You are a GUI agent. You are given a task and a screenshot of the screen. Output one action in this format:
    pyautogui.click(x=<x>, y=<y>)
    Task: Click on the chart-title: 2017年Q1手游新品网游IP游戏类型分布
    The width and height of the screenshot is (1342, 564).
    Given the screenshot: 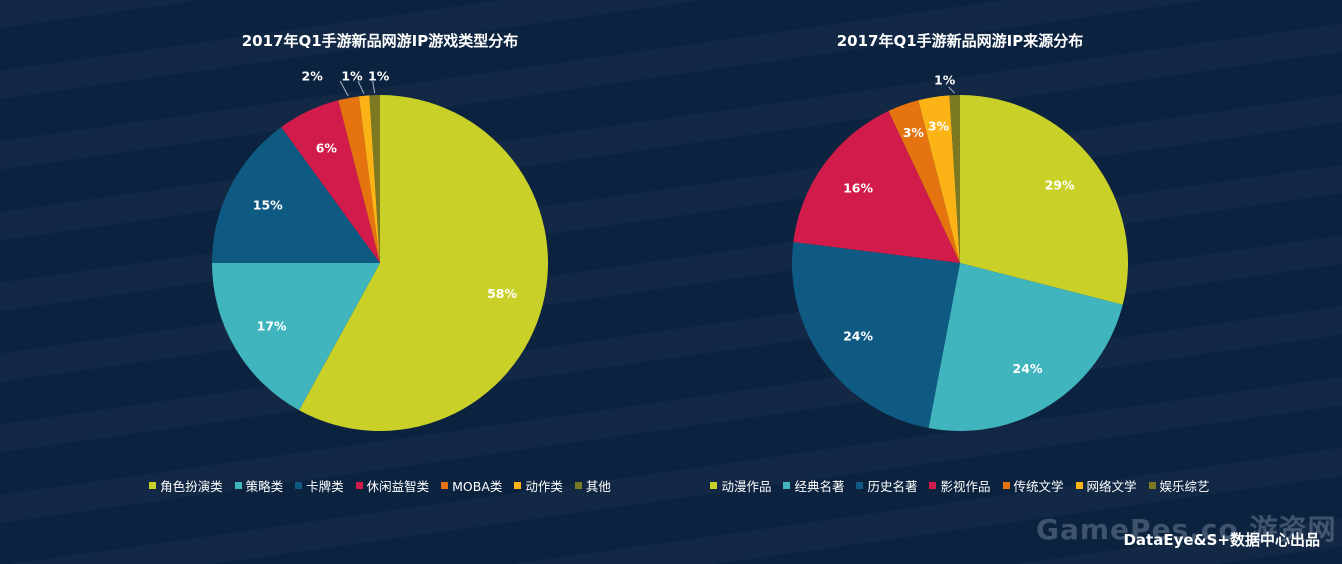 What is the action you would take?
    pyautogui.click(x=380, y=41)
    